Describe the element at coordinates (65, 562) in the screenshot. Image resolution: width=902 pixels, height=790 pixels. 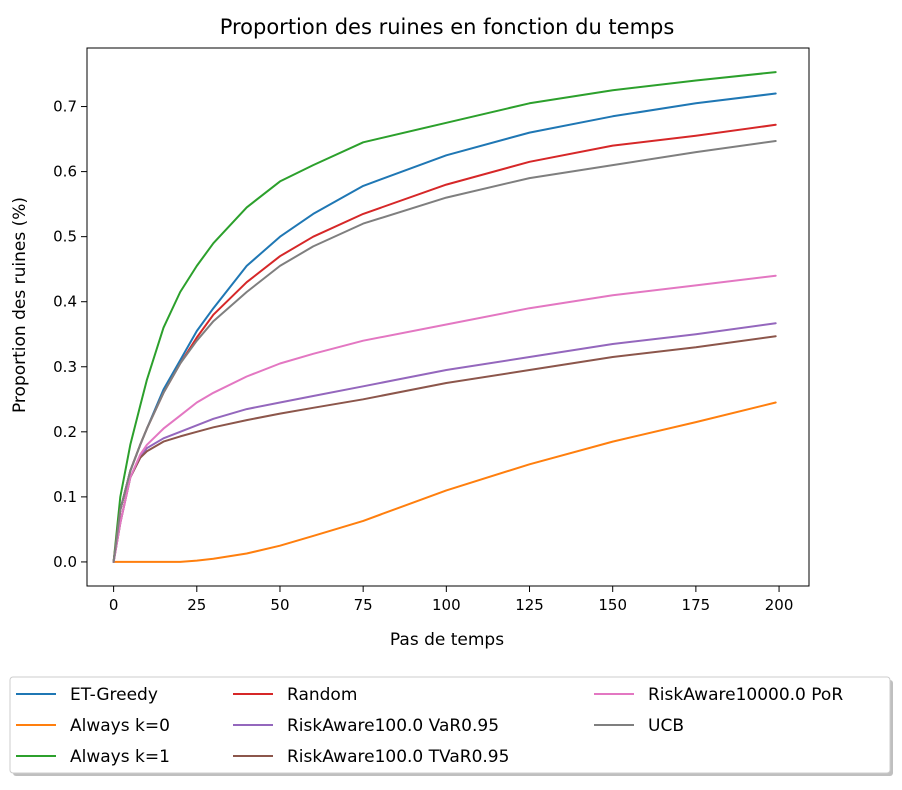
I see `y-tick-label: 0.0` at that location.